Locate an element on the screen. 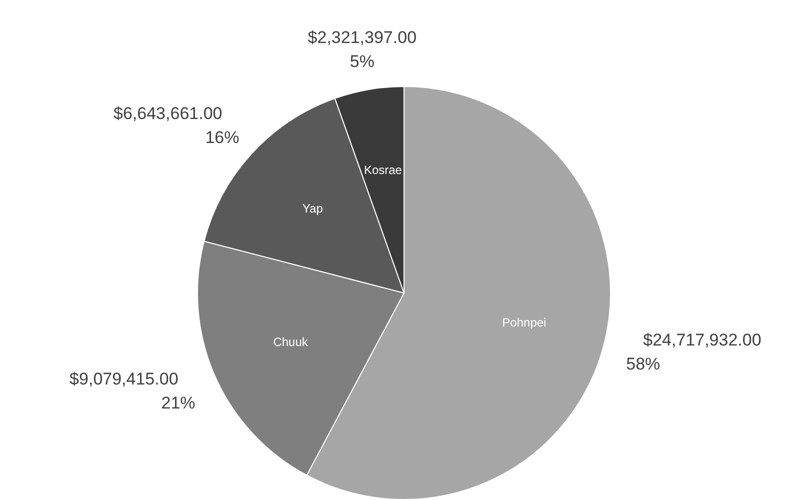  data-label: $2,321,397.00 5% is located at coordinates (362, 49).